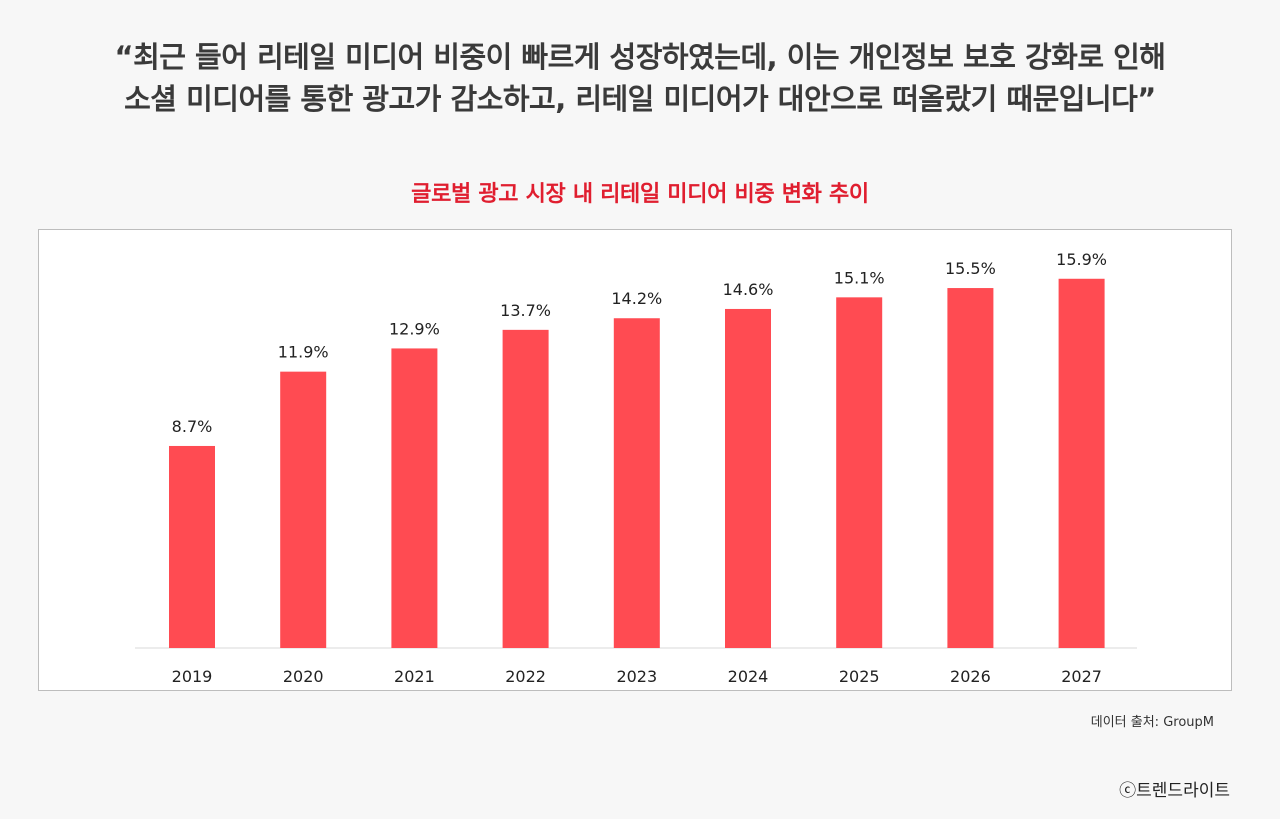 This screenshot has height=819, width=1280. Describe the element at coordinates (748, 478) in the screenshot. I see `bar-2024` at that location.